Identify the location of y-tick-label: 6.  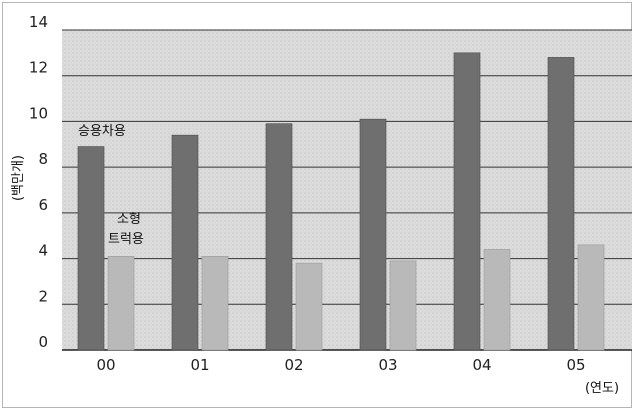
(43, 205).